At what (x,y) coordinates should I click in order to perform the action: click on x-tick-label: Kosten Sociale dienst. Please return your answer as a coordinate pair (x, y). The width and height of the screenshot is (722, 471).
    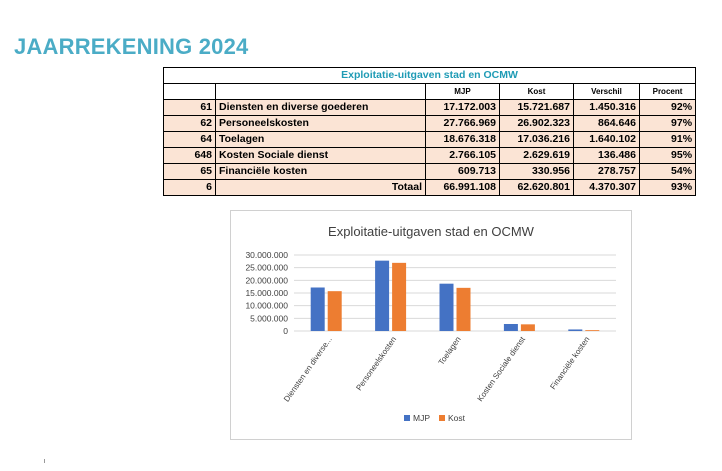
    Looking at the image, I should click on (502, 368).